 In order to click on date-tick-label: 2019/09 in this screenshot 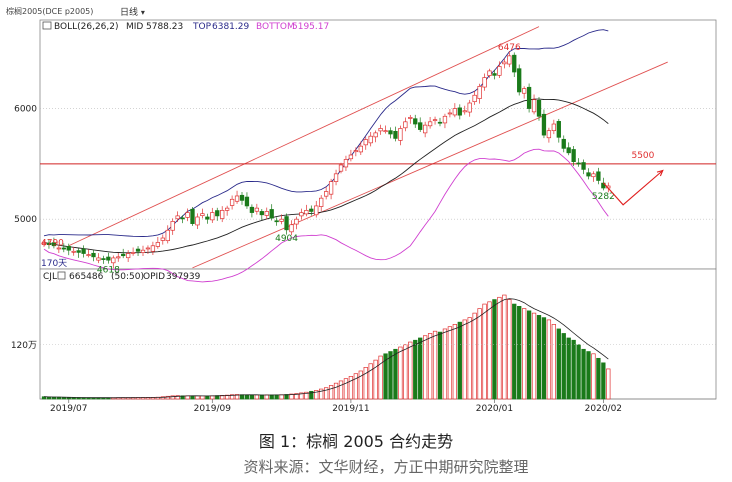, I will do `click(213, 409)`.